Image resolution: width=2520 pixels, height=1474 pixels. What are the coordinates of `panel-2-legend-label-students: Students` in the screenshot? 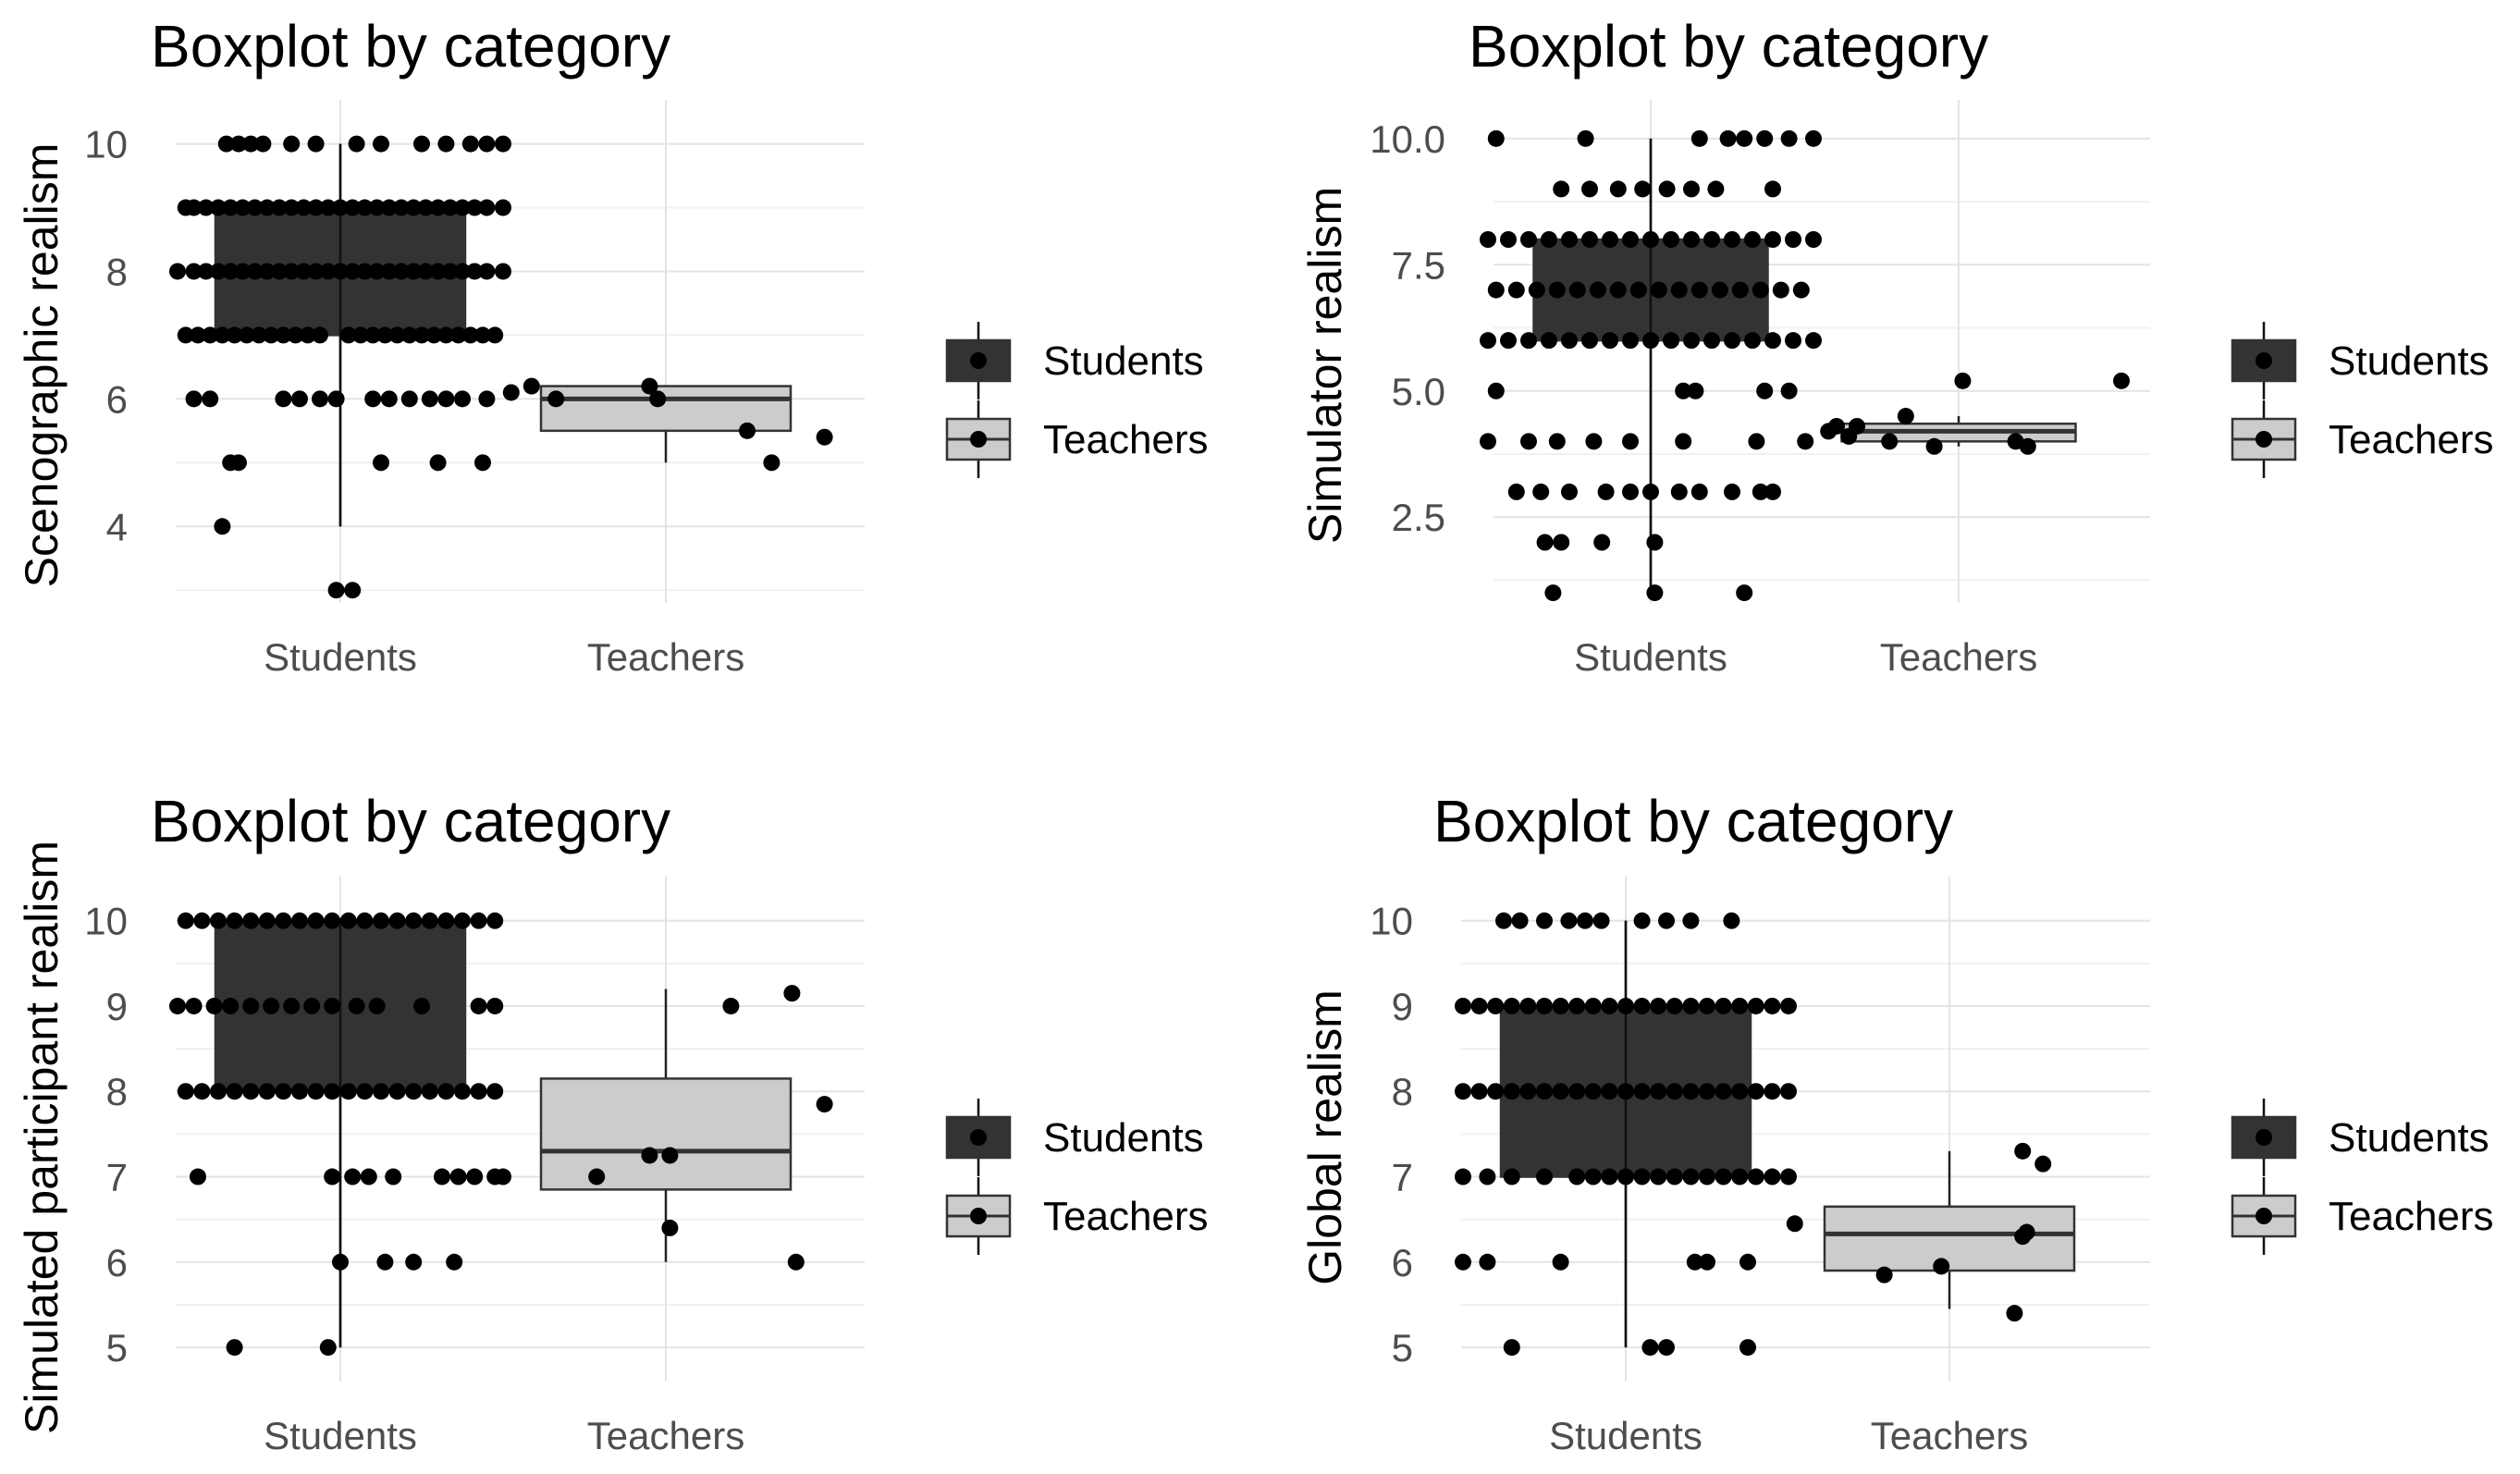 It's located at (2409, 361).